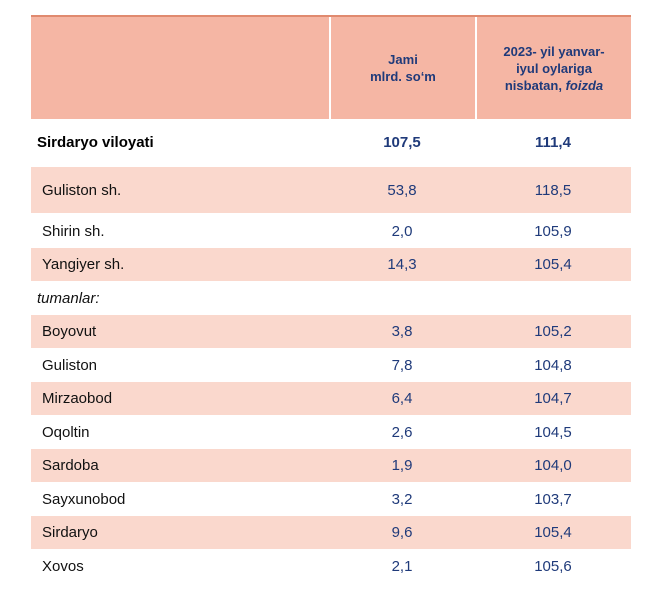  What do you see at coordinates (402, 465) in the screenshot?
I see `row-total: 1,9` at bounding box center [402, 465].